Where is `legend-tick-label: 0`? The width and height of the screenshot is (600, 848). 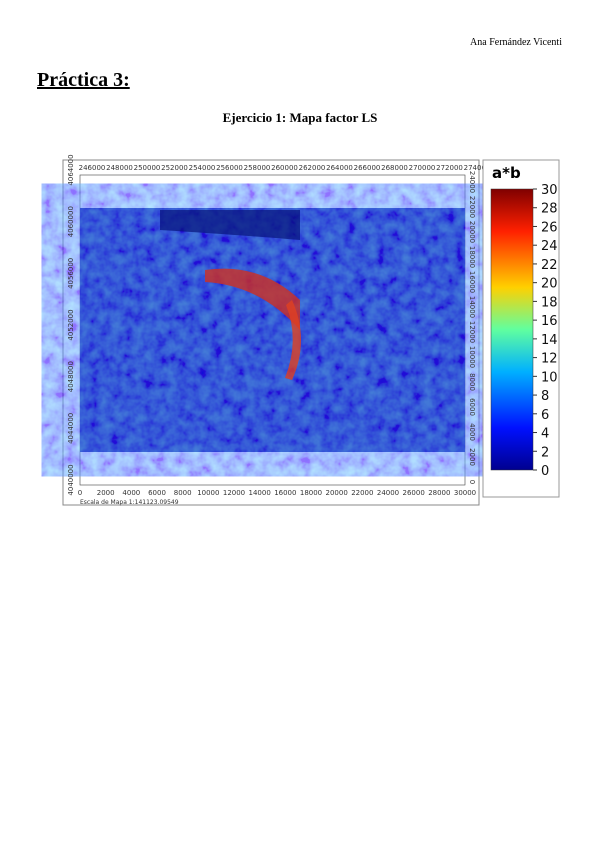
legend-tick-label: 0 is located at coordinates (545, 471).